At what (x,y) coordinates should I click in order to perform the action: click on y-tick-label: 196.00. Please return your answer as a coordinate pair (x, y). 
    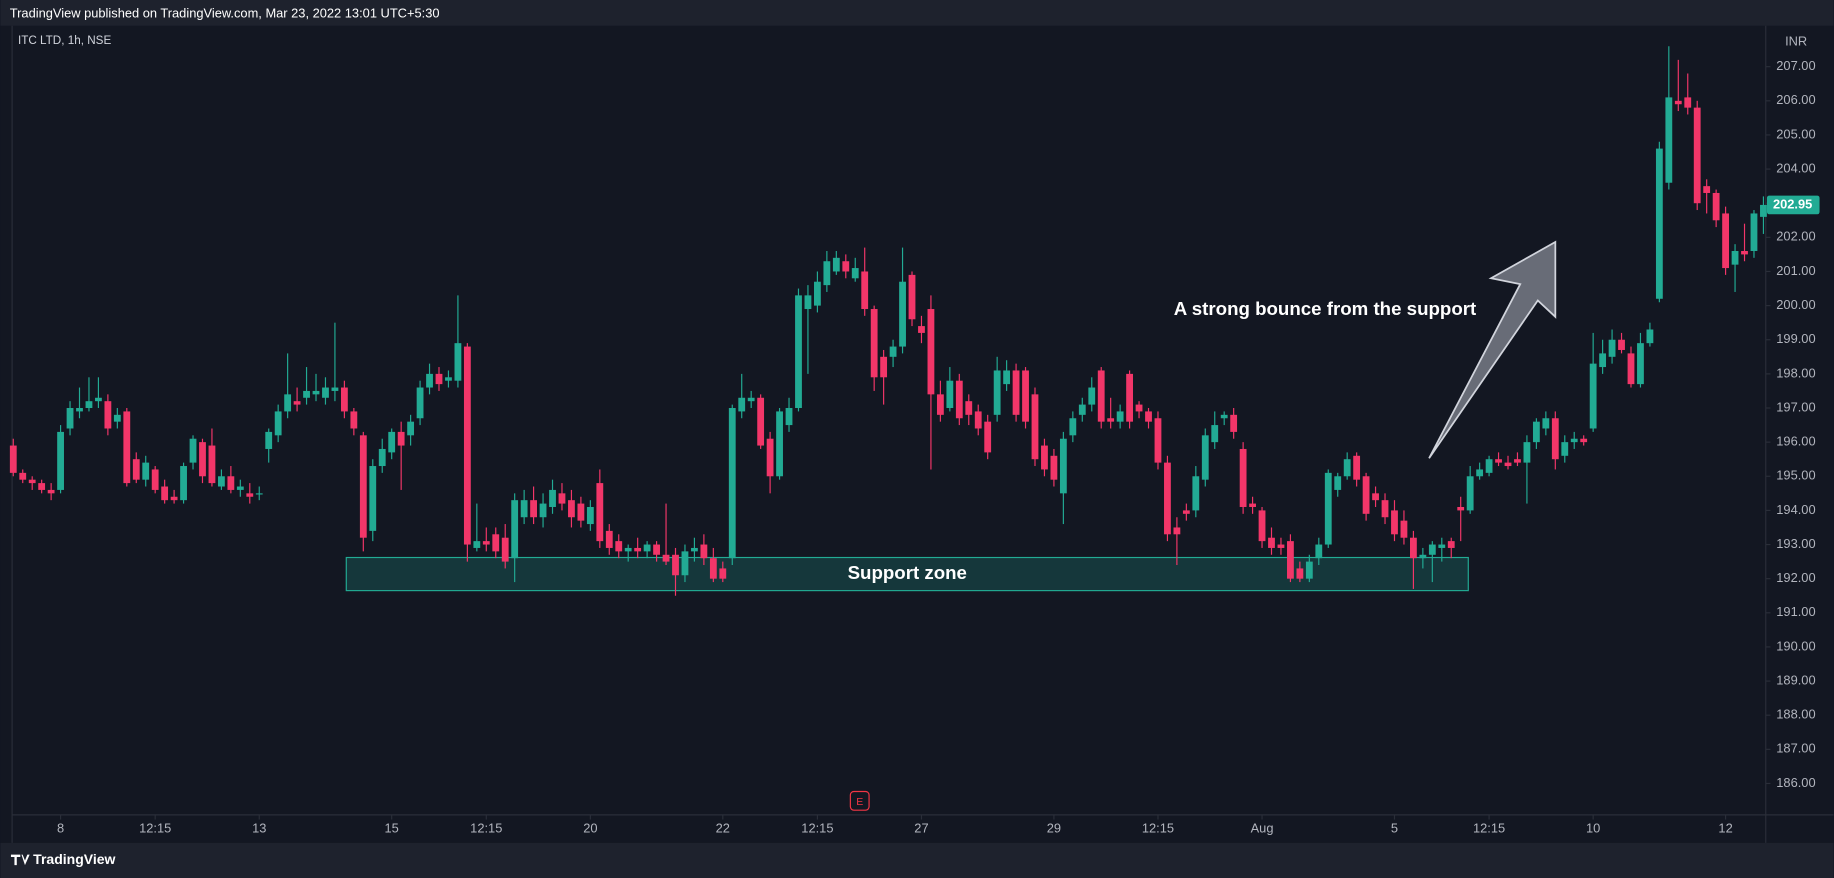
    Looking at the image, I should click on (1795, 441).